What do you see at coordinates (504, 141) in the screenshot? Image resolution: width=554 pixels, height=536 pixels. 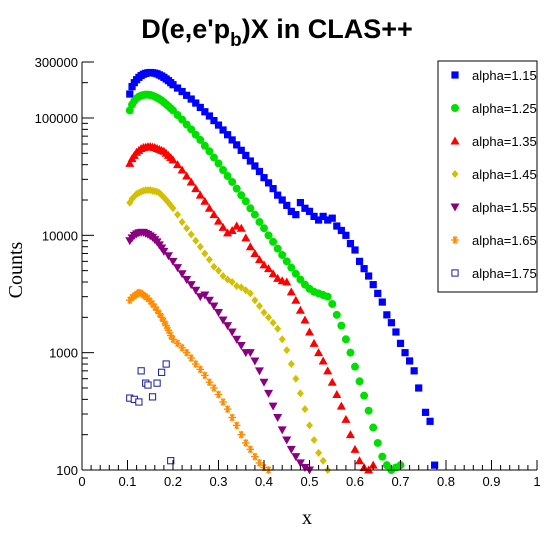 I see `legend-label: alpha=1.35` at bounding box center [504, 141].